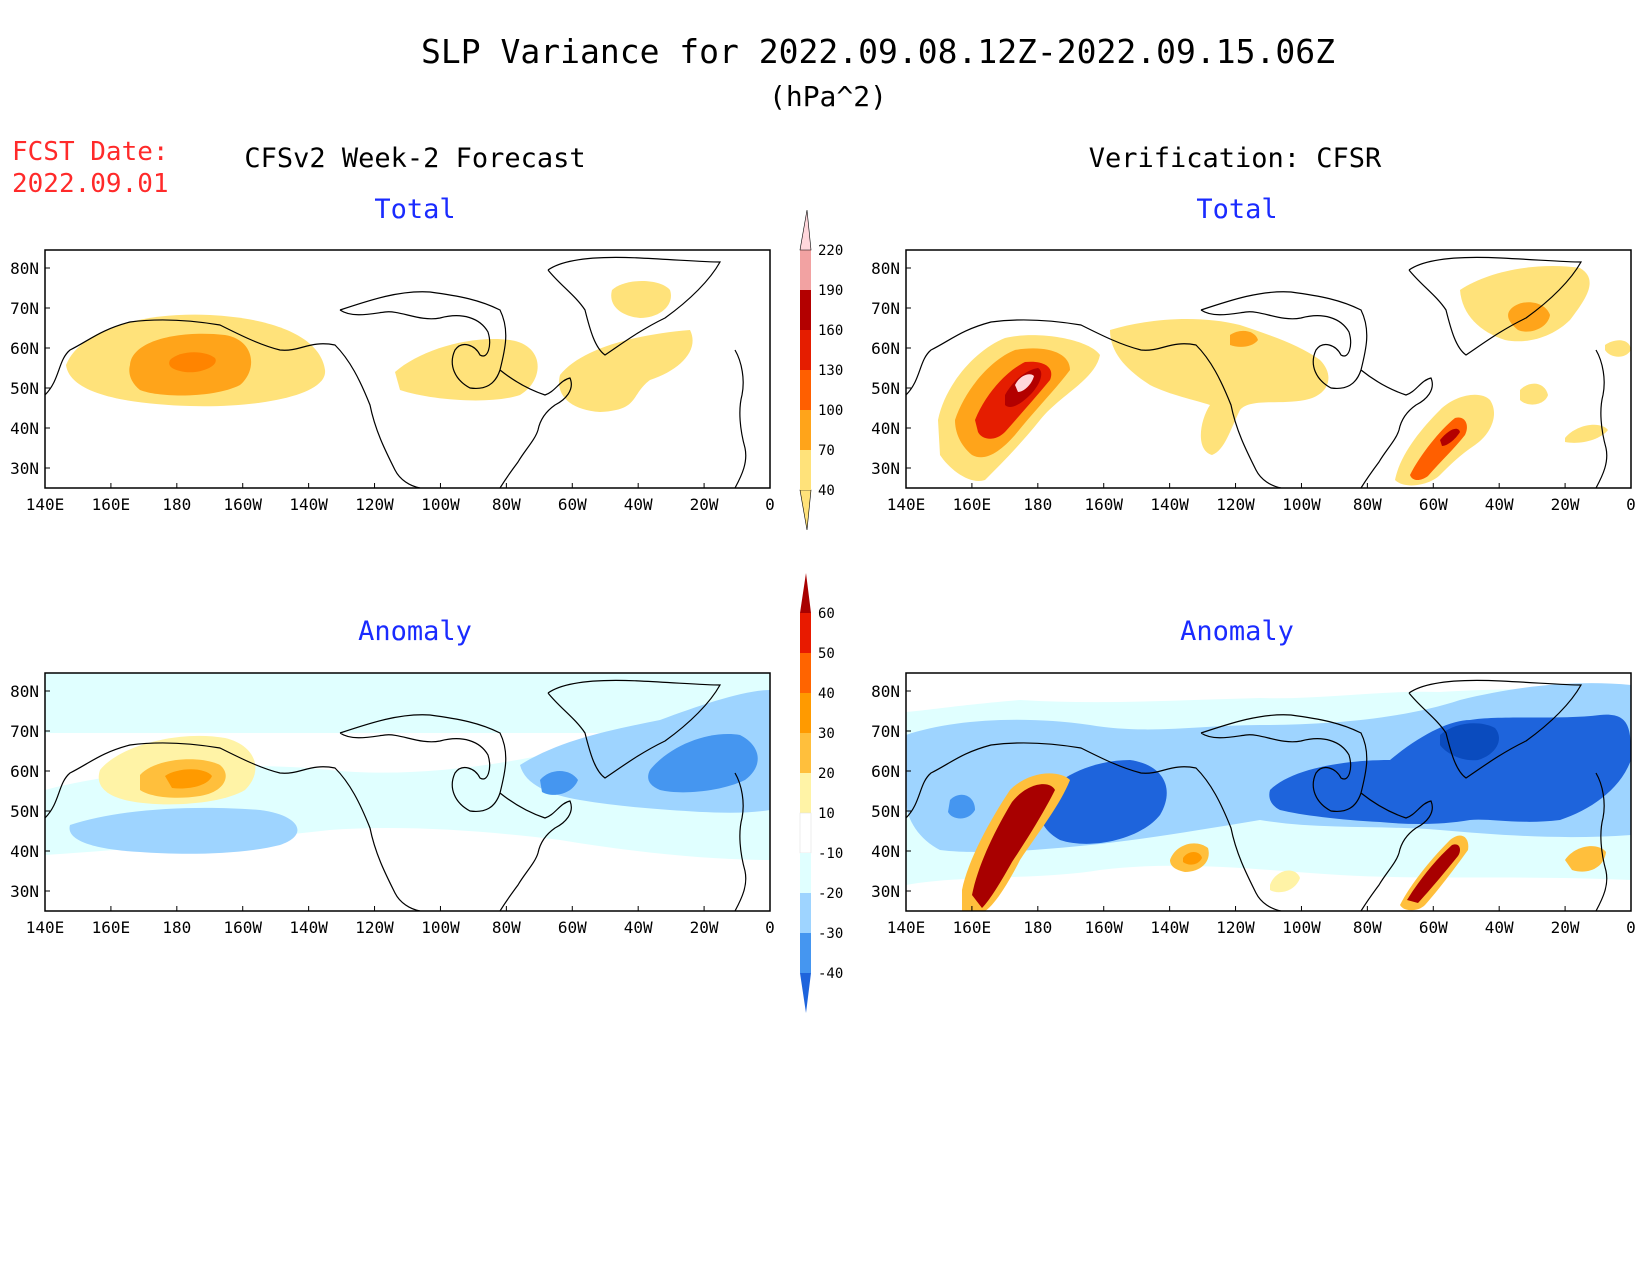 The width and height of the screenshot is (1650, 1275). I want to click on colorbar-total-label: 190, so click(830, 291).